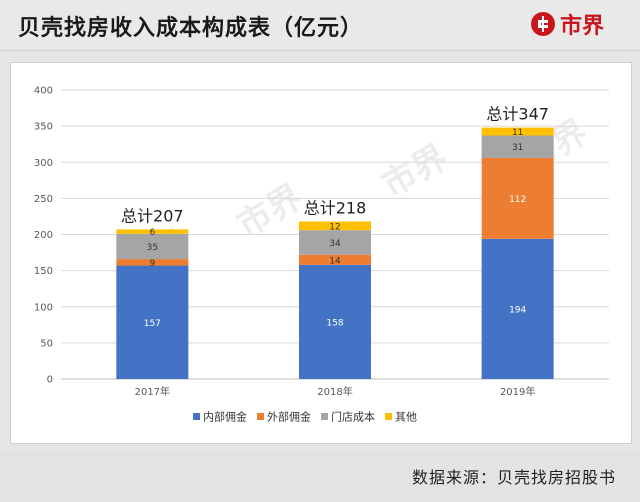 The width and height of the screenshot is (640, 502). Describe the element at coordinates (335, 207) in the screenshot. I see `total-label-1: 总计218` at that location.